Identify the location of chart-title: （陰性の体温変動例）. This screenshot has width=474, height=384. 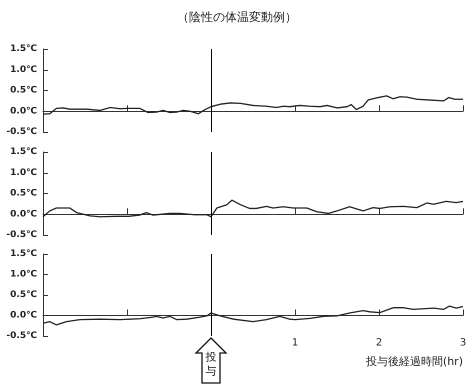
(237, 17).